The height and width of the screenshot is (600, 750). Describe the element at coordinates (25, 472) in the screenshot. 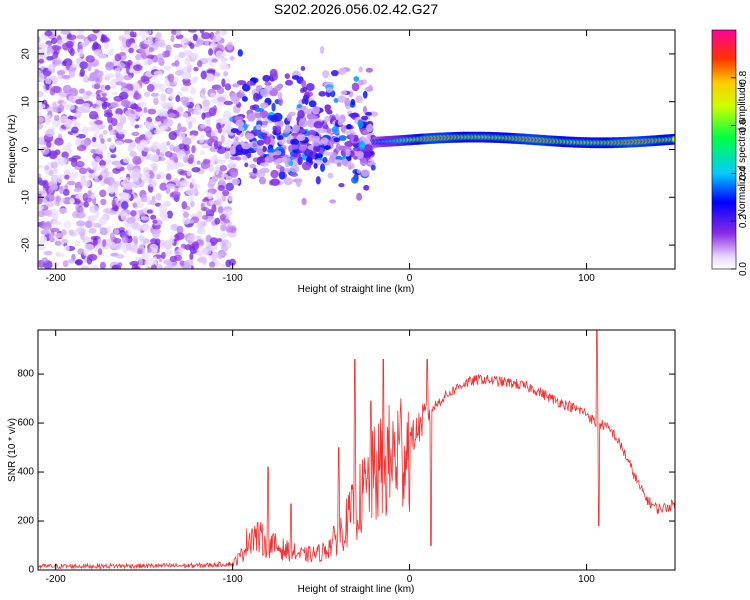

I see `y-tick-label: 400` at that location.